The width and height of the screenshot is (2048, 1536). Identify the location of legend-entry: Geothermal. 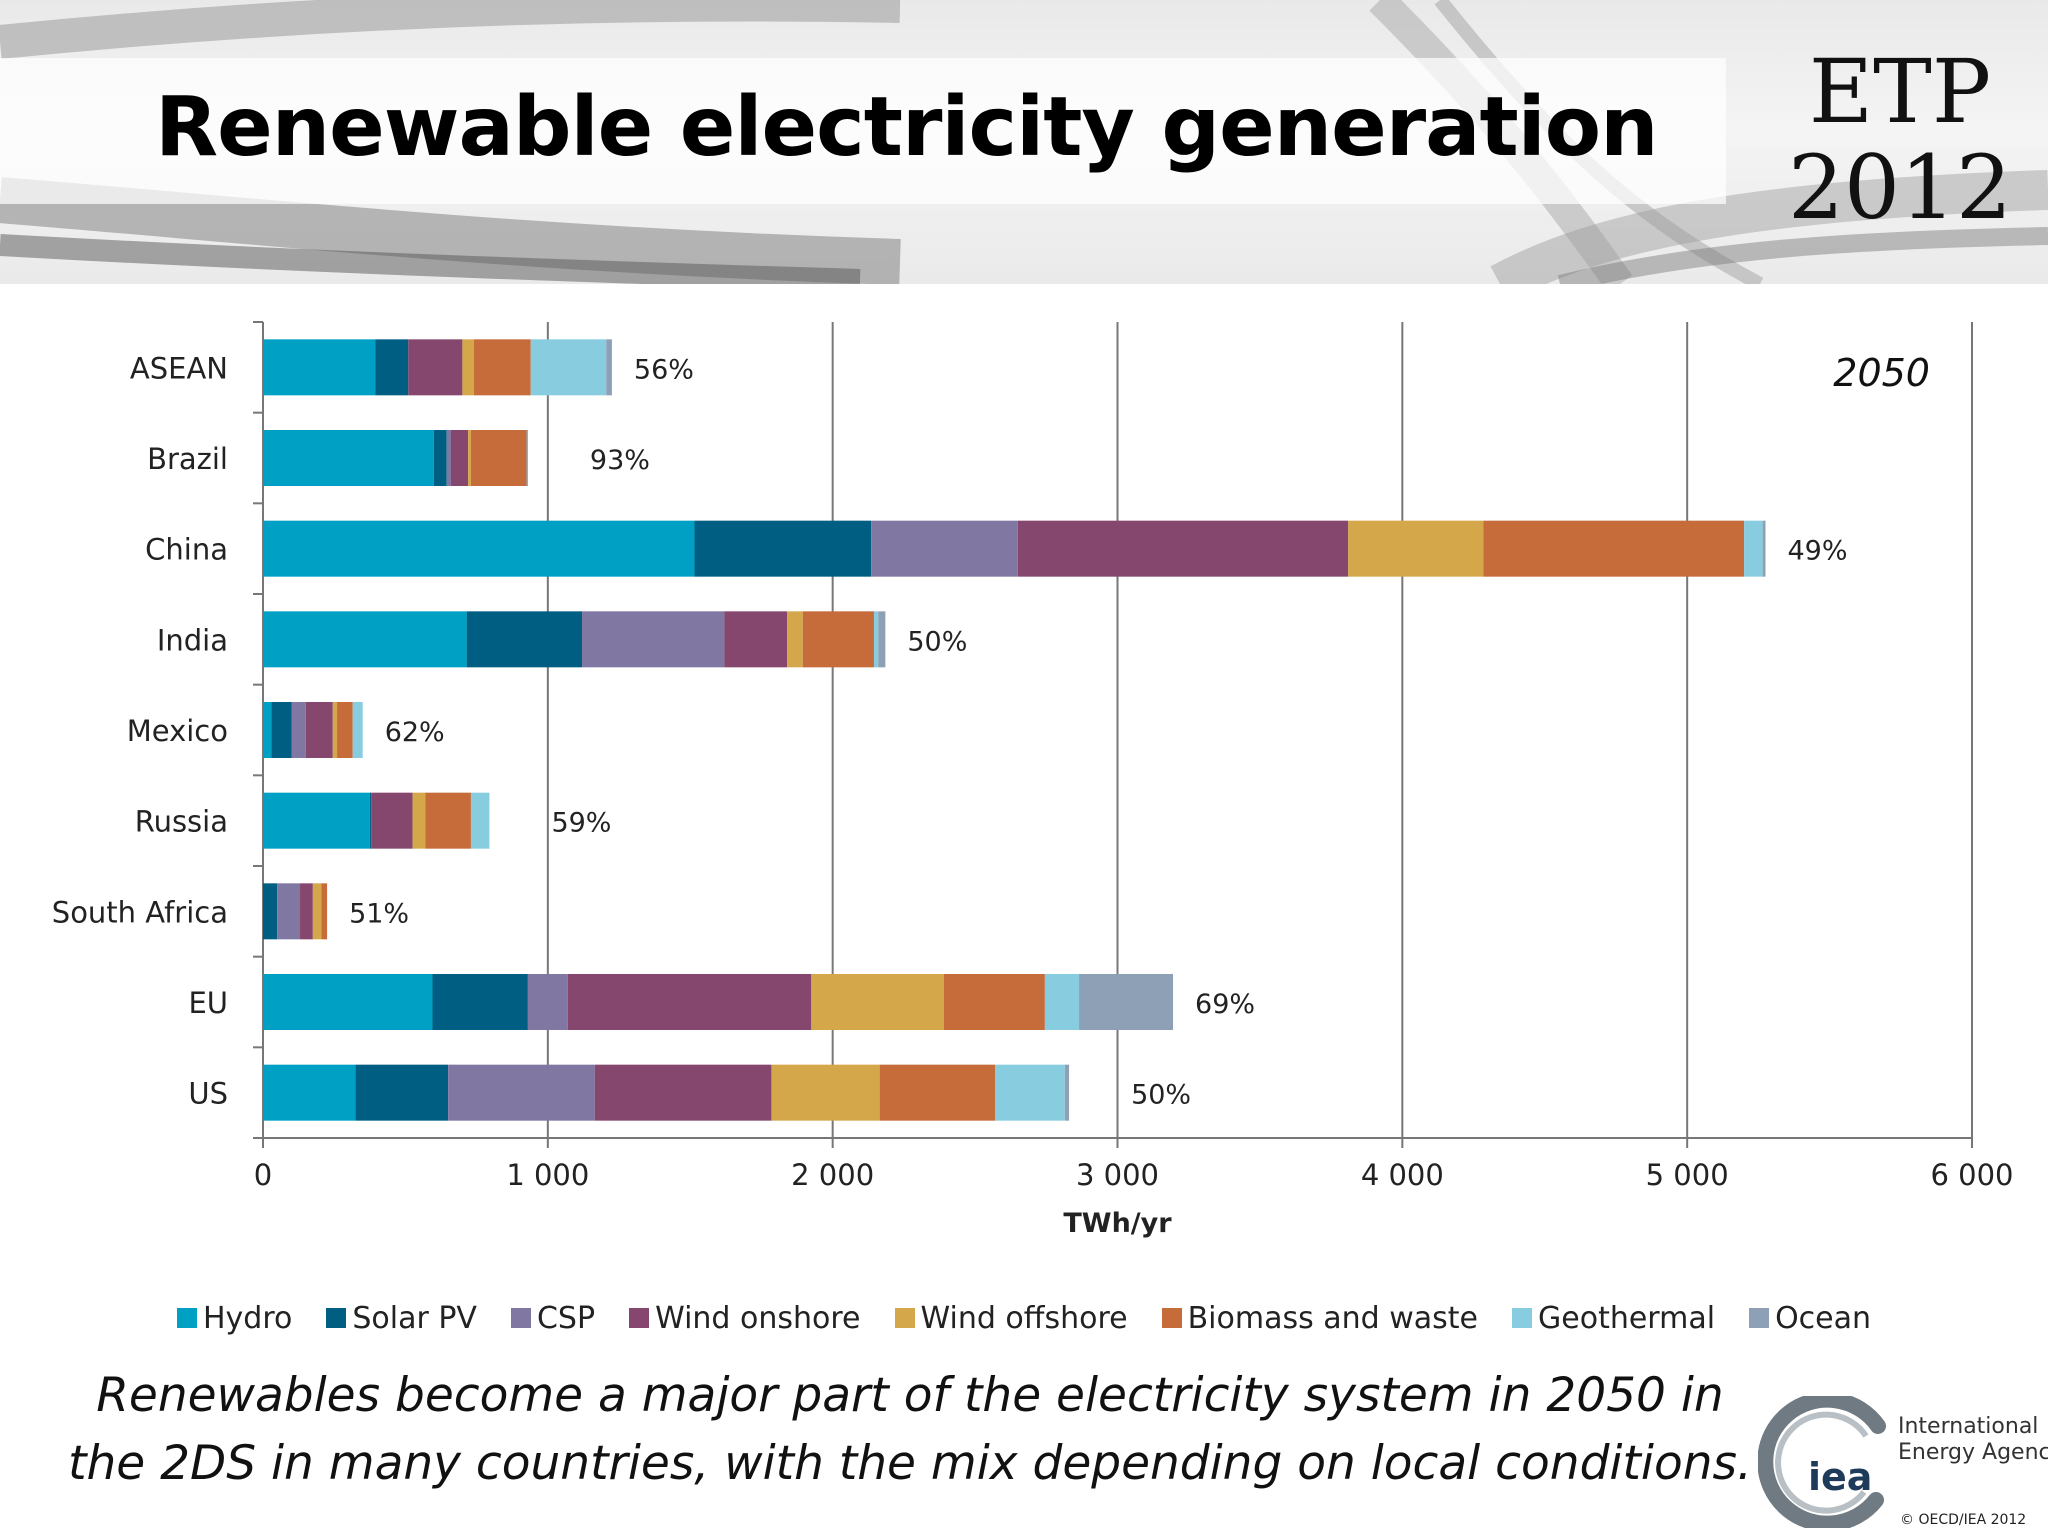
(1613, 1318).